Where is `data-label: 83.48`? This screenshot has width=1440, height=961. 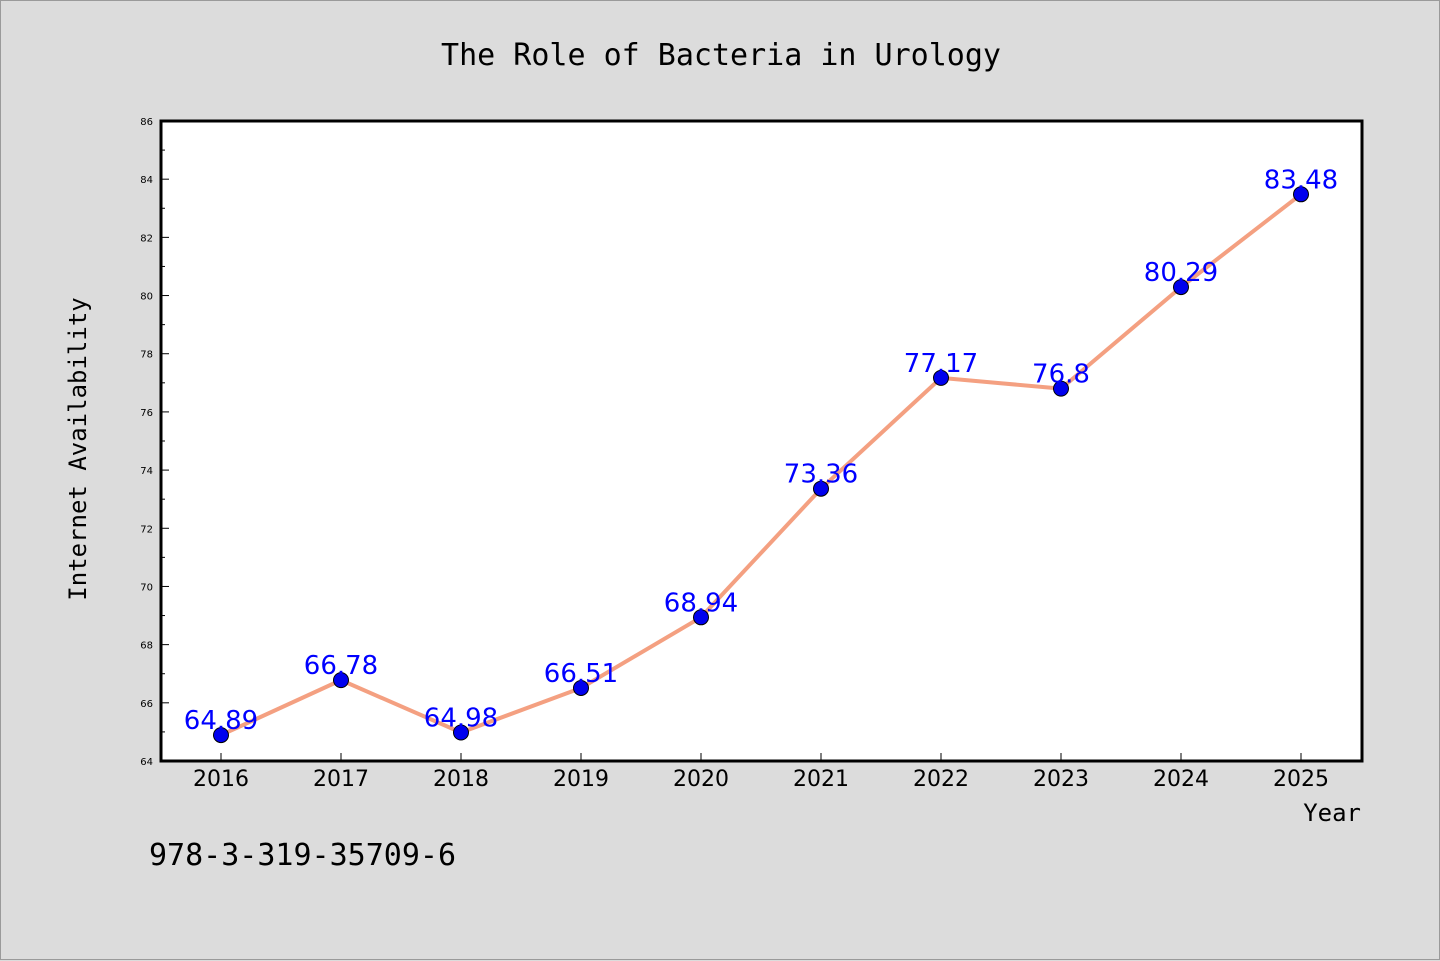
data-label: 83.48 is located at coordinates (1301, 180).